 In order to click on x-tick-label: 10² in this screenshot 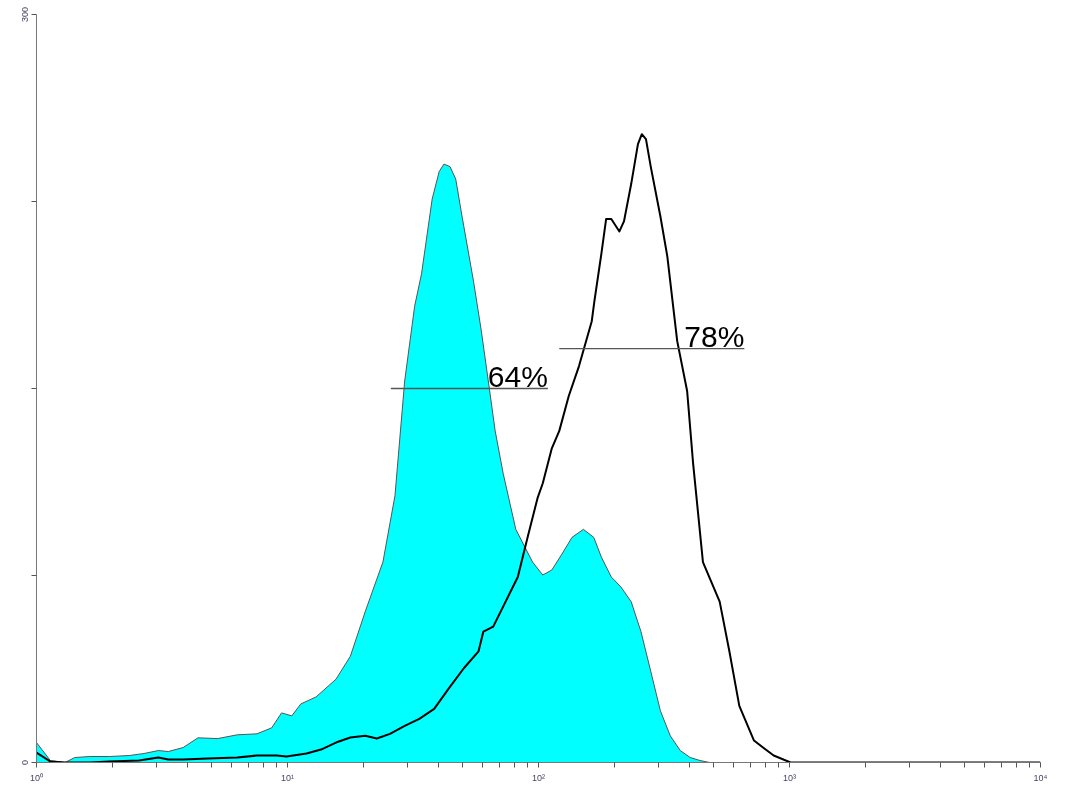, I will do `click(539, 777)`.